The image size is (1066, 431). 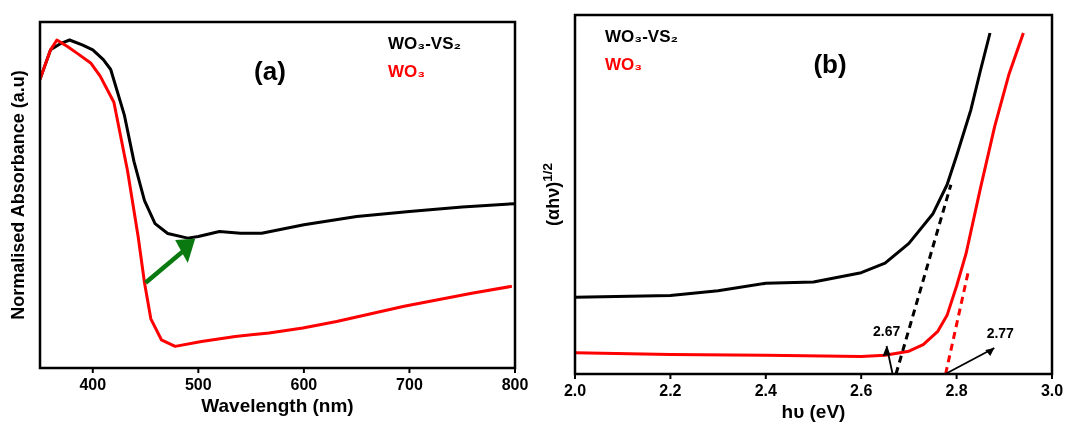 What do you see at coordinates (1052, 390) in the screenshot?
I see `x-tick-label: 3.0` at bounding box center [1052, 390].